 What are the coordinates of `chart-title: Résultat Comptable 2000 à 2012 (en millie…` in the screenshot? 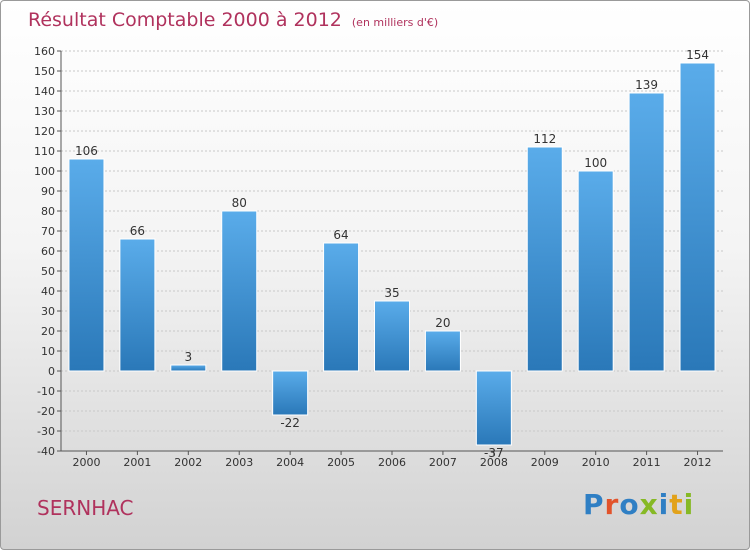 It's located at (233, 20).